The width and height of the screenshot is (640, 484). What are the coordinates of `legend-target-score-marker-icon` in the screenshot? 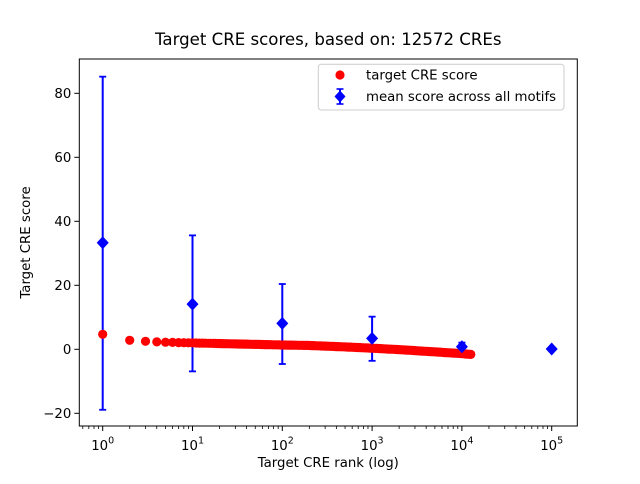 It's located at (340, 75).